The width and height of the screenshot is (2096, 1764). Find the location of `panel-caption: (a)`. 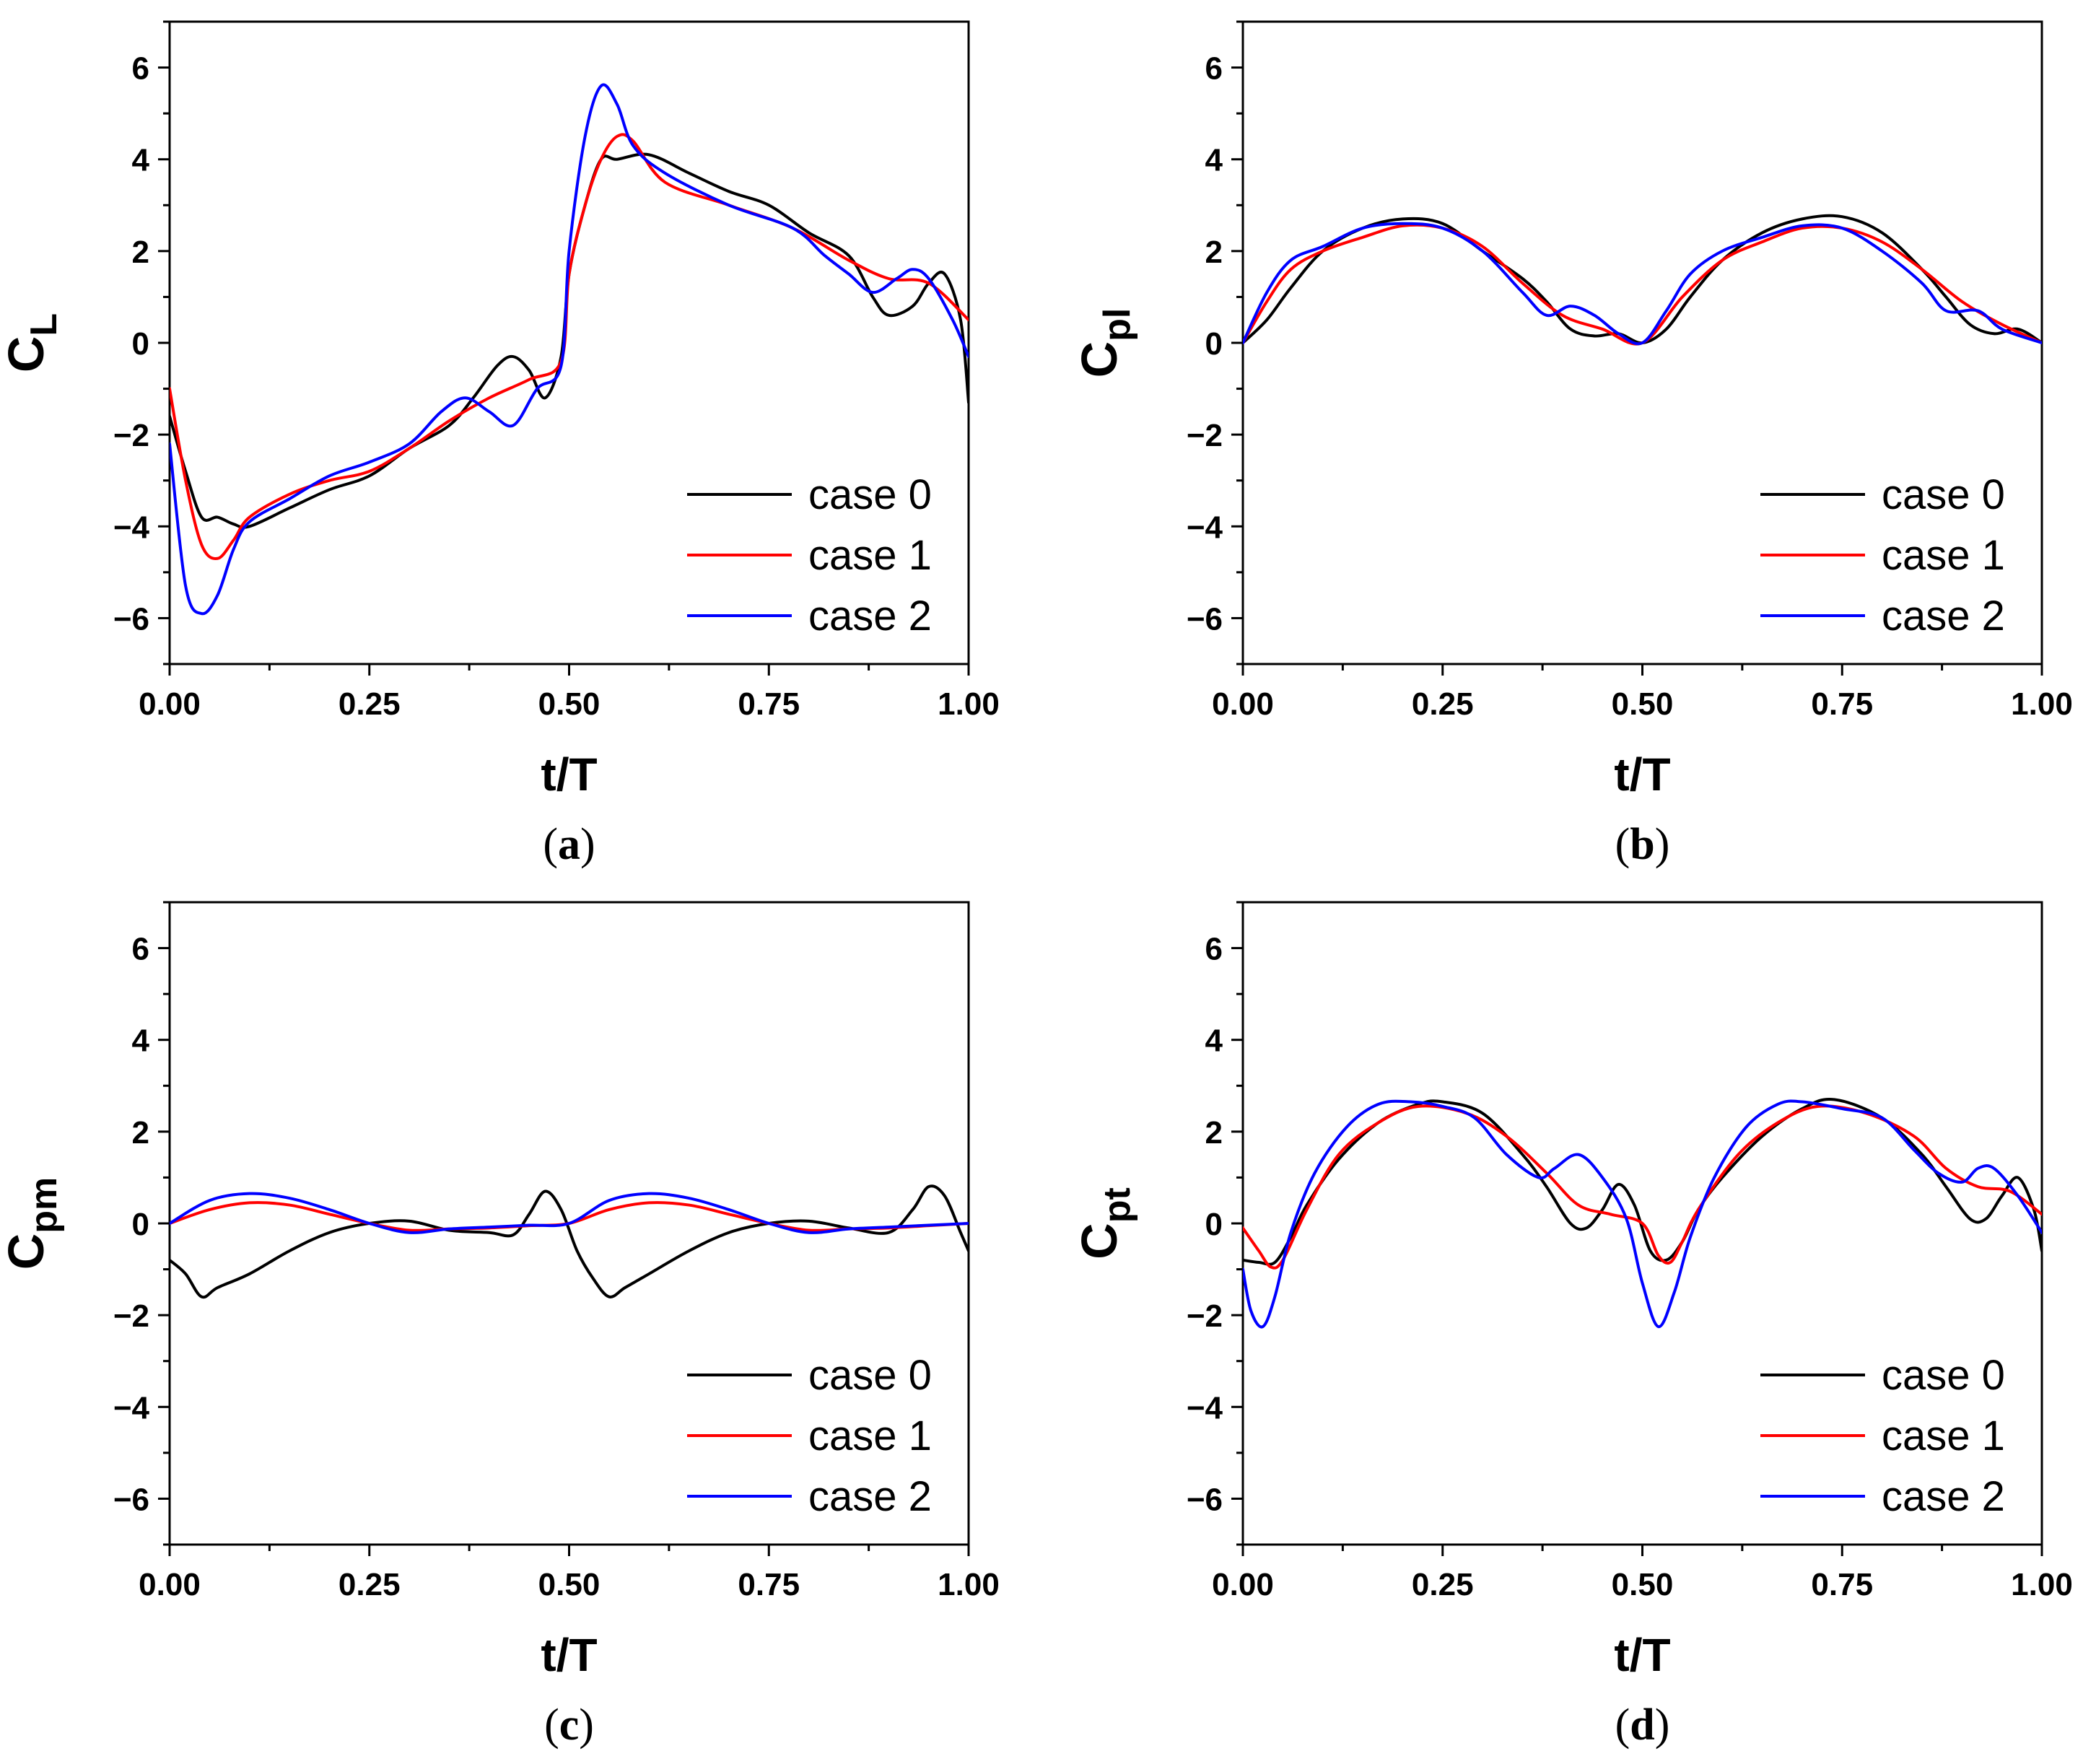

panel-caption: (a) is located at coordinates (569, 844).